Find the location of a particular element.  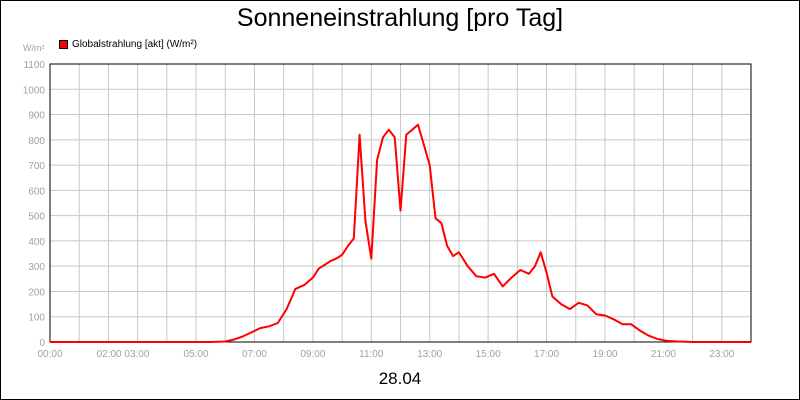

y-tick-label: 100 is located at coordinates (36, 318).